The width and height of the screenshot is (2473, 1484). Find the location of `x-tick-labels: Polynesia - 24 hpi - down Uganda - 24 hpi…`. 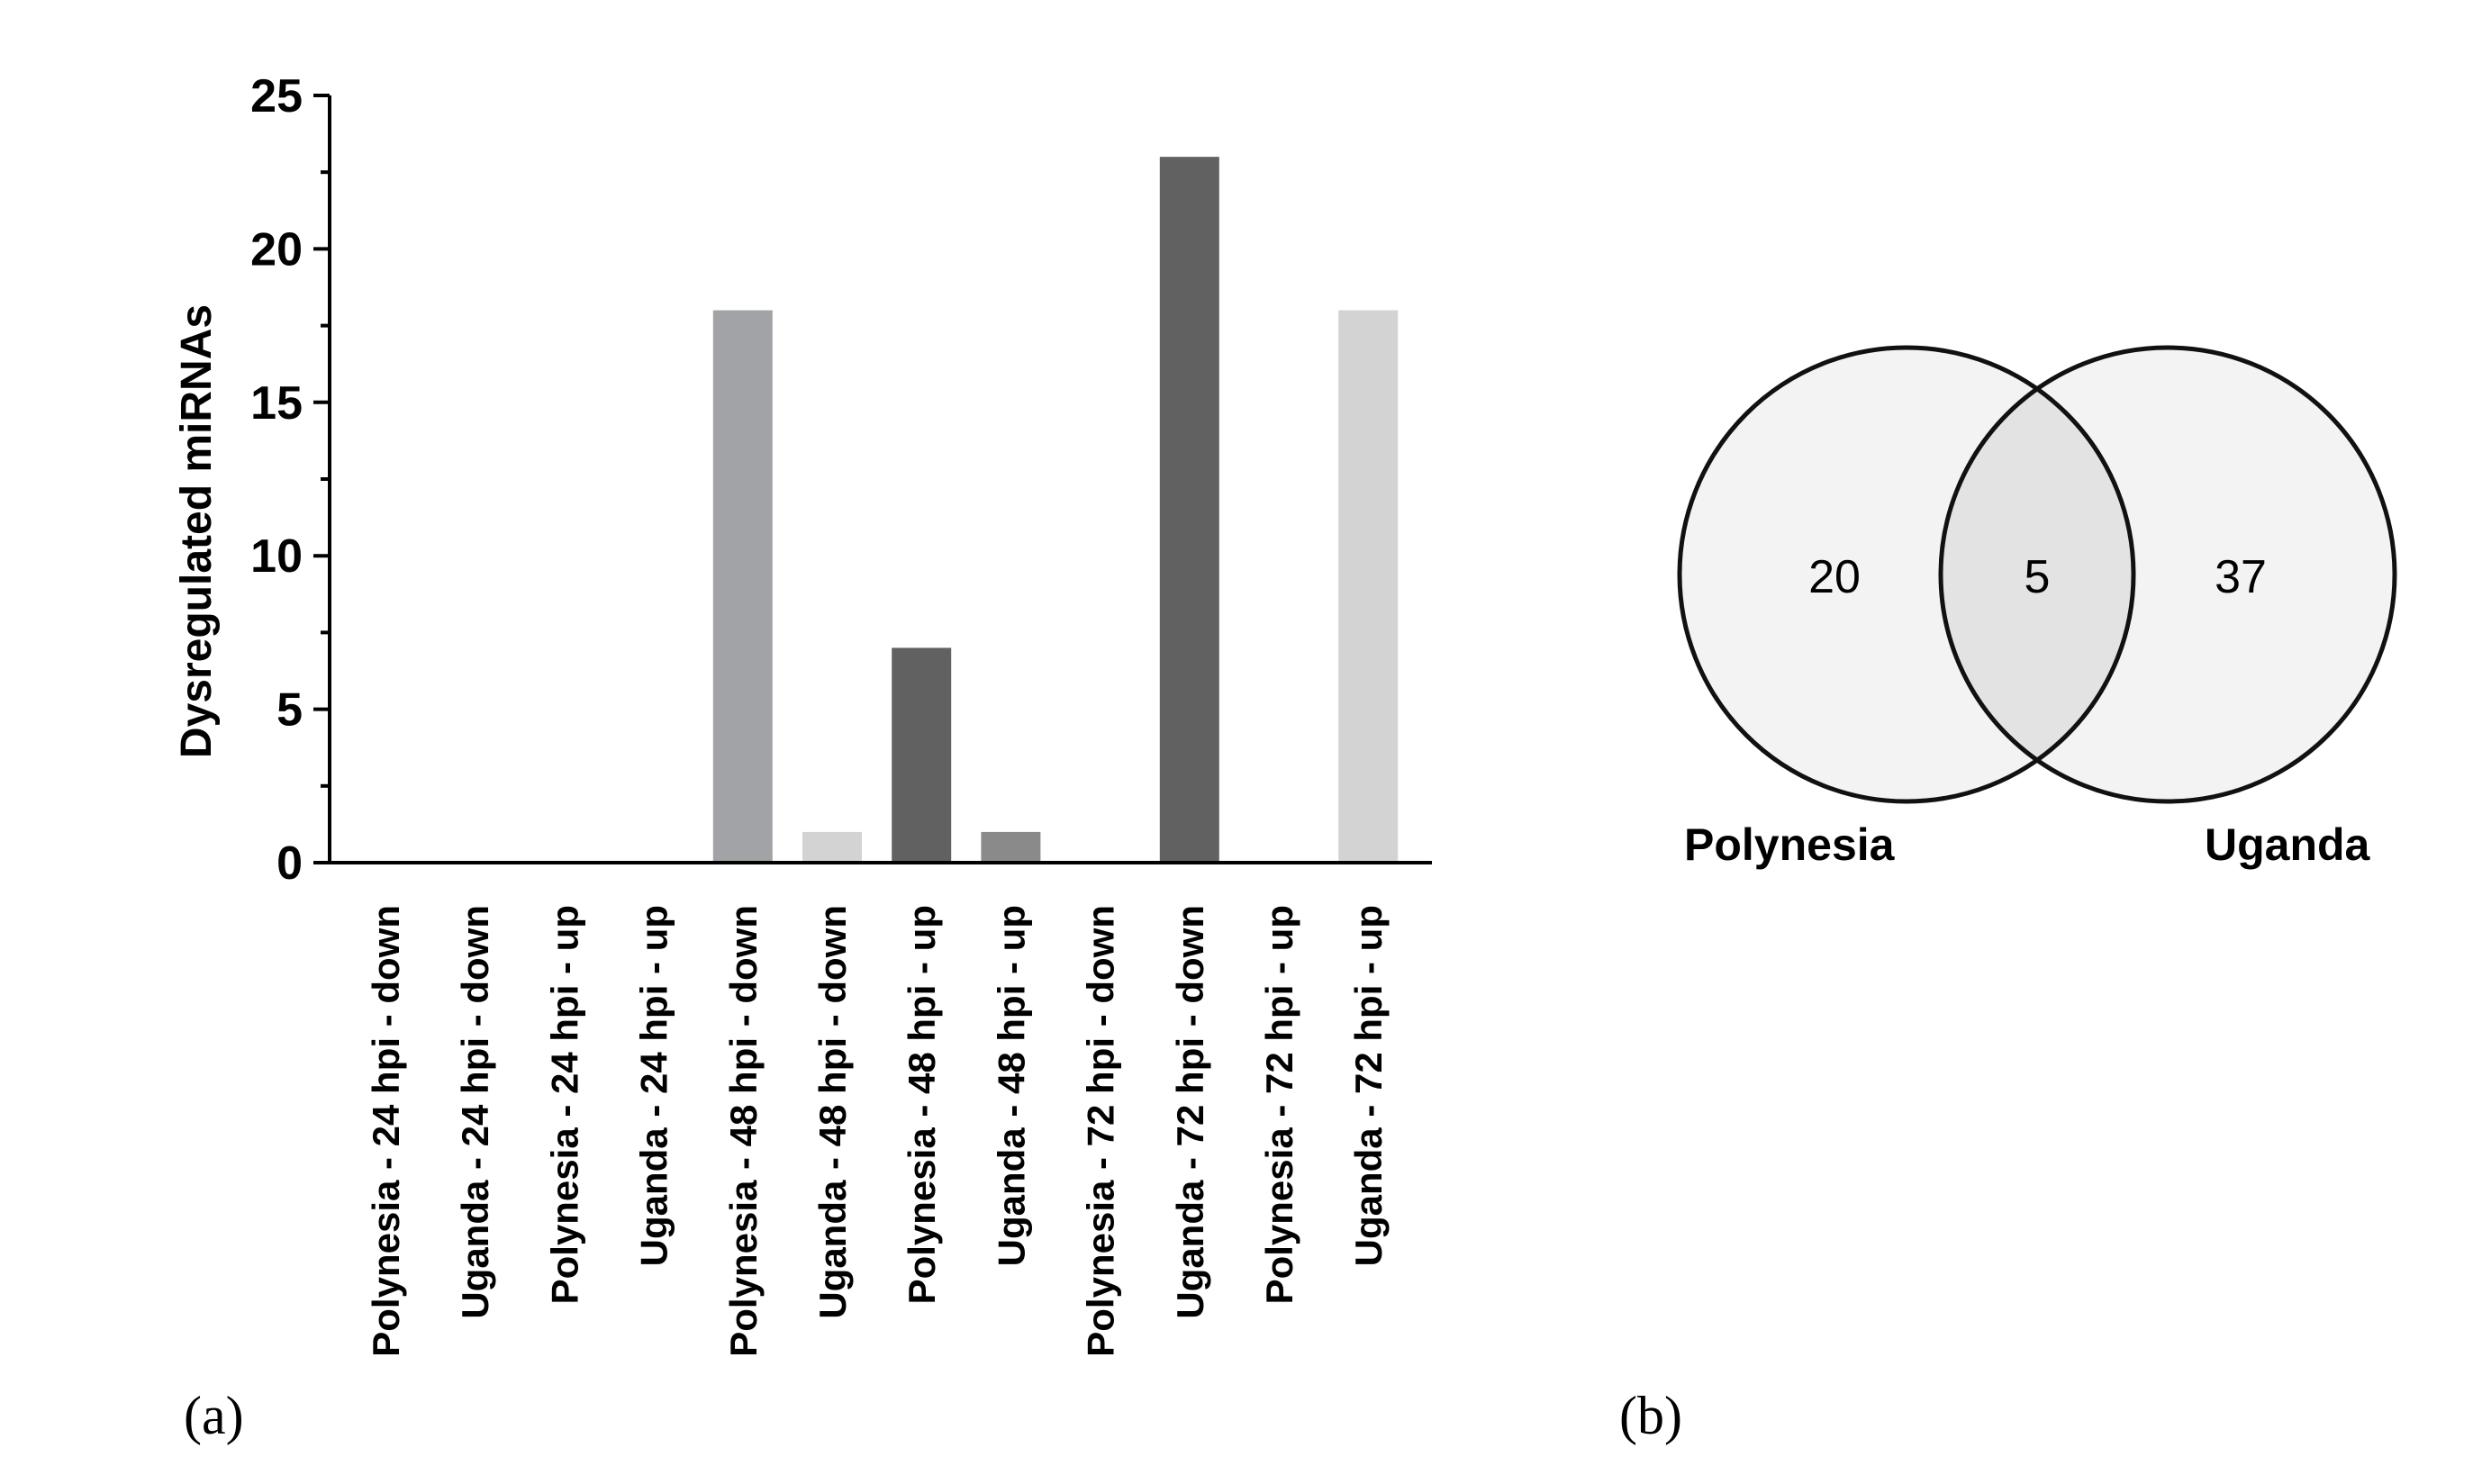

x-tick-labels: Polynesia - 24 hpi - down Uganda - 24 hpi… is located at coordinates (877, 1131).